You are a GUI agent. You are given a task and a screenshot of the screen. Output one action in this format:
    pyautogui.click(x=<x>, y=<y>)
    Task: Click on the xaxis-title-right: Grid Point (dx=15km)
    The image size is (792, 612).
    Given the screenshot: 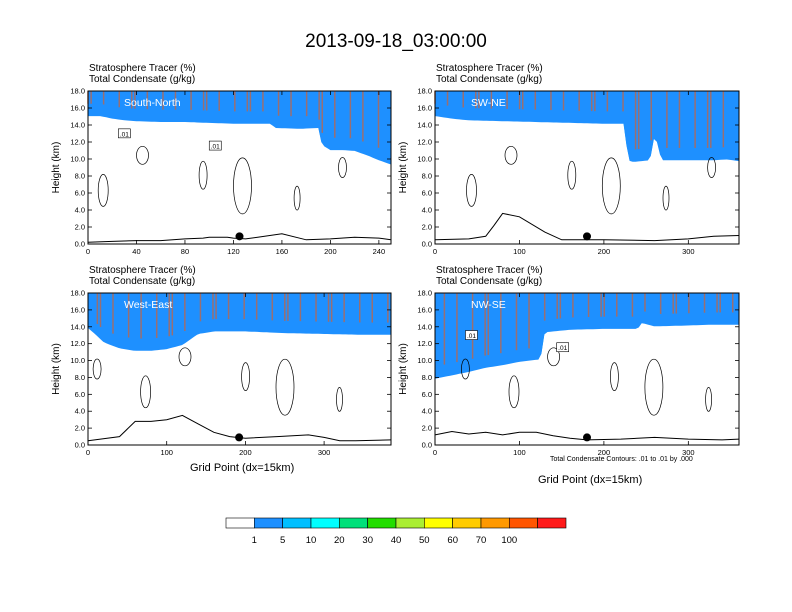 What is the action you would take?
    pyautogui.click(x=590, y=480)
    